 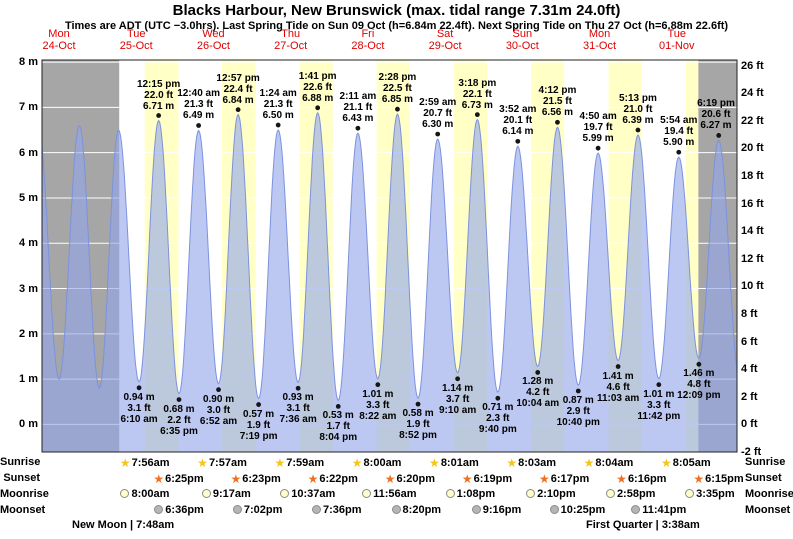 I want to click on first-quarter-label: First Quarter | 3:38am, so click(x=643, y=525).